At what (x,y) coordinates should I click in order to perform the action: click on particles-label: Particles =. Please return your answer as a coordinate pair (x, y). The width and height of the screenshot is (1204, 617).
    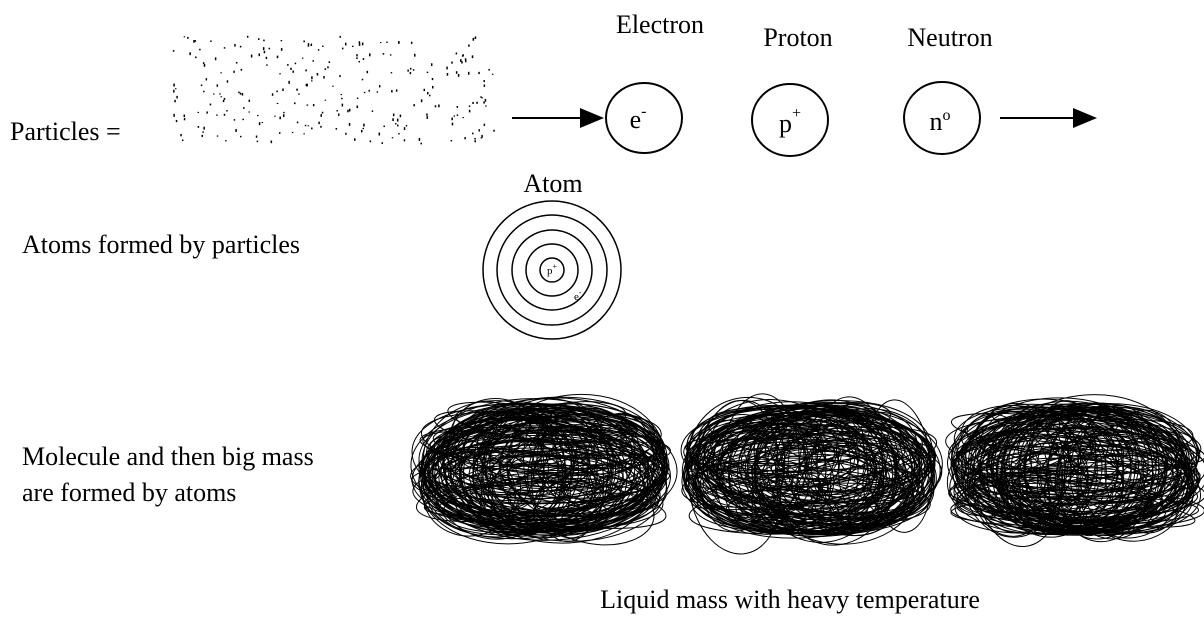
    Looking at the image, I should click on (65, 131).